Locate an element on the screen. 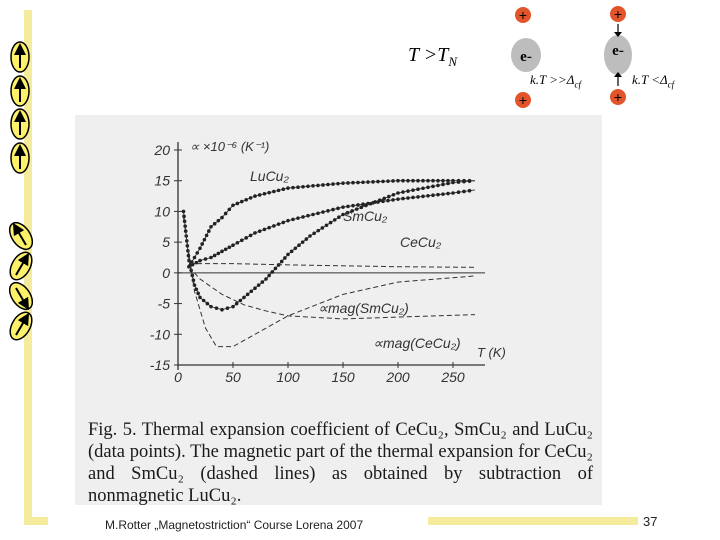 This screenshot has width=720, height=540. x-tick-label: 250 is located at coordinates (452, 377).